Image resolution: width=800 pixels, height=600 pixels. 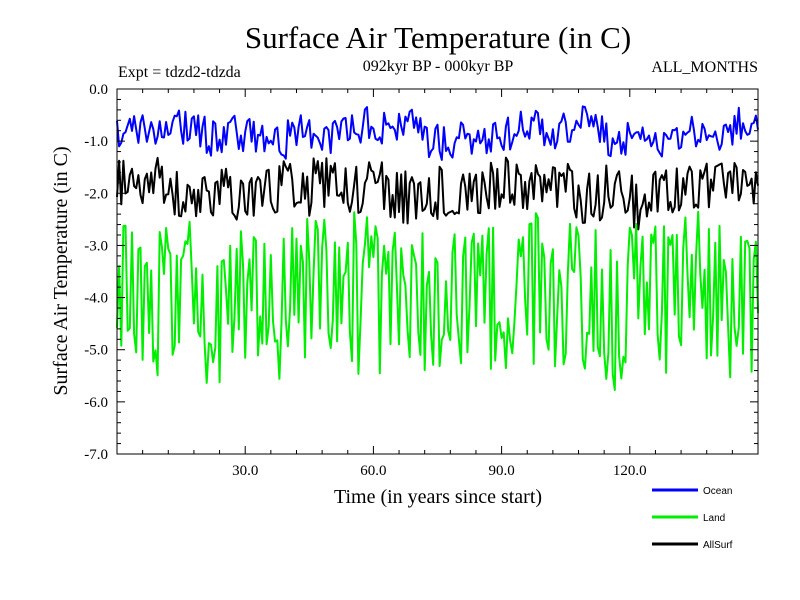 I want to click on series-line-allsurf, so click(x=437, y=193).